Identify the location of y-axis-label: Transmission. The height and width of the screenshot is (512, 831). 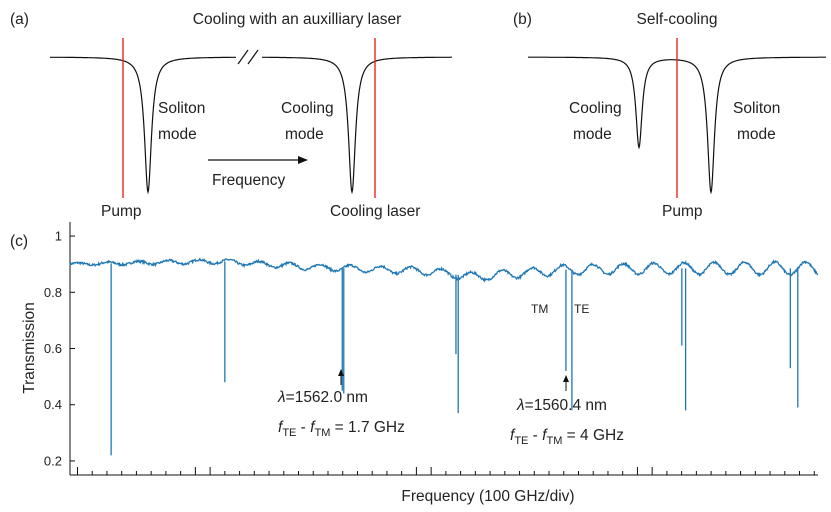
(29, 348).